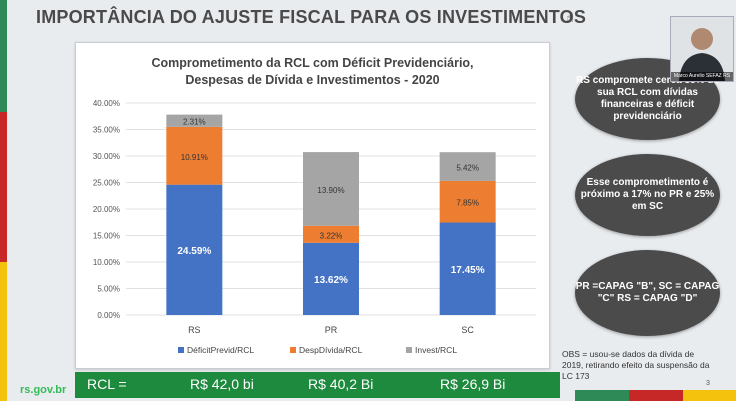 This screenshot has width=736, height=401. What do you see at coordinates (106, 262) in the screenshot?
I see `y-tick-label: 10.00%` at bounding box center [106, 262].